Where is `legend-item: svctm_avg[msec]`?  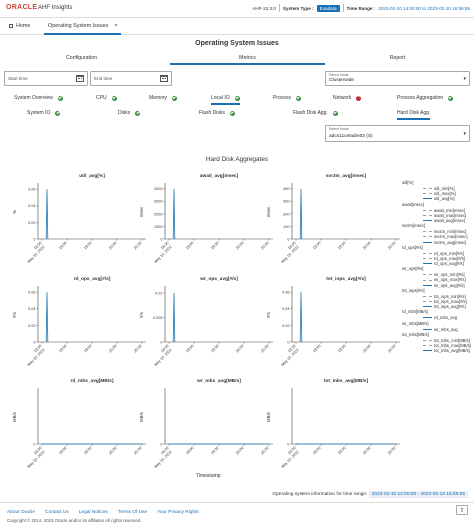
legend-item: svctm_avg[msec] is located at coordinates (438, 242).